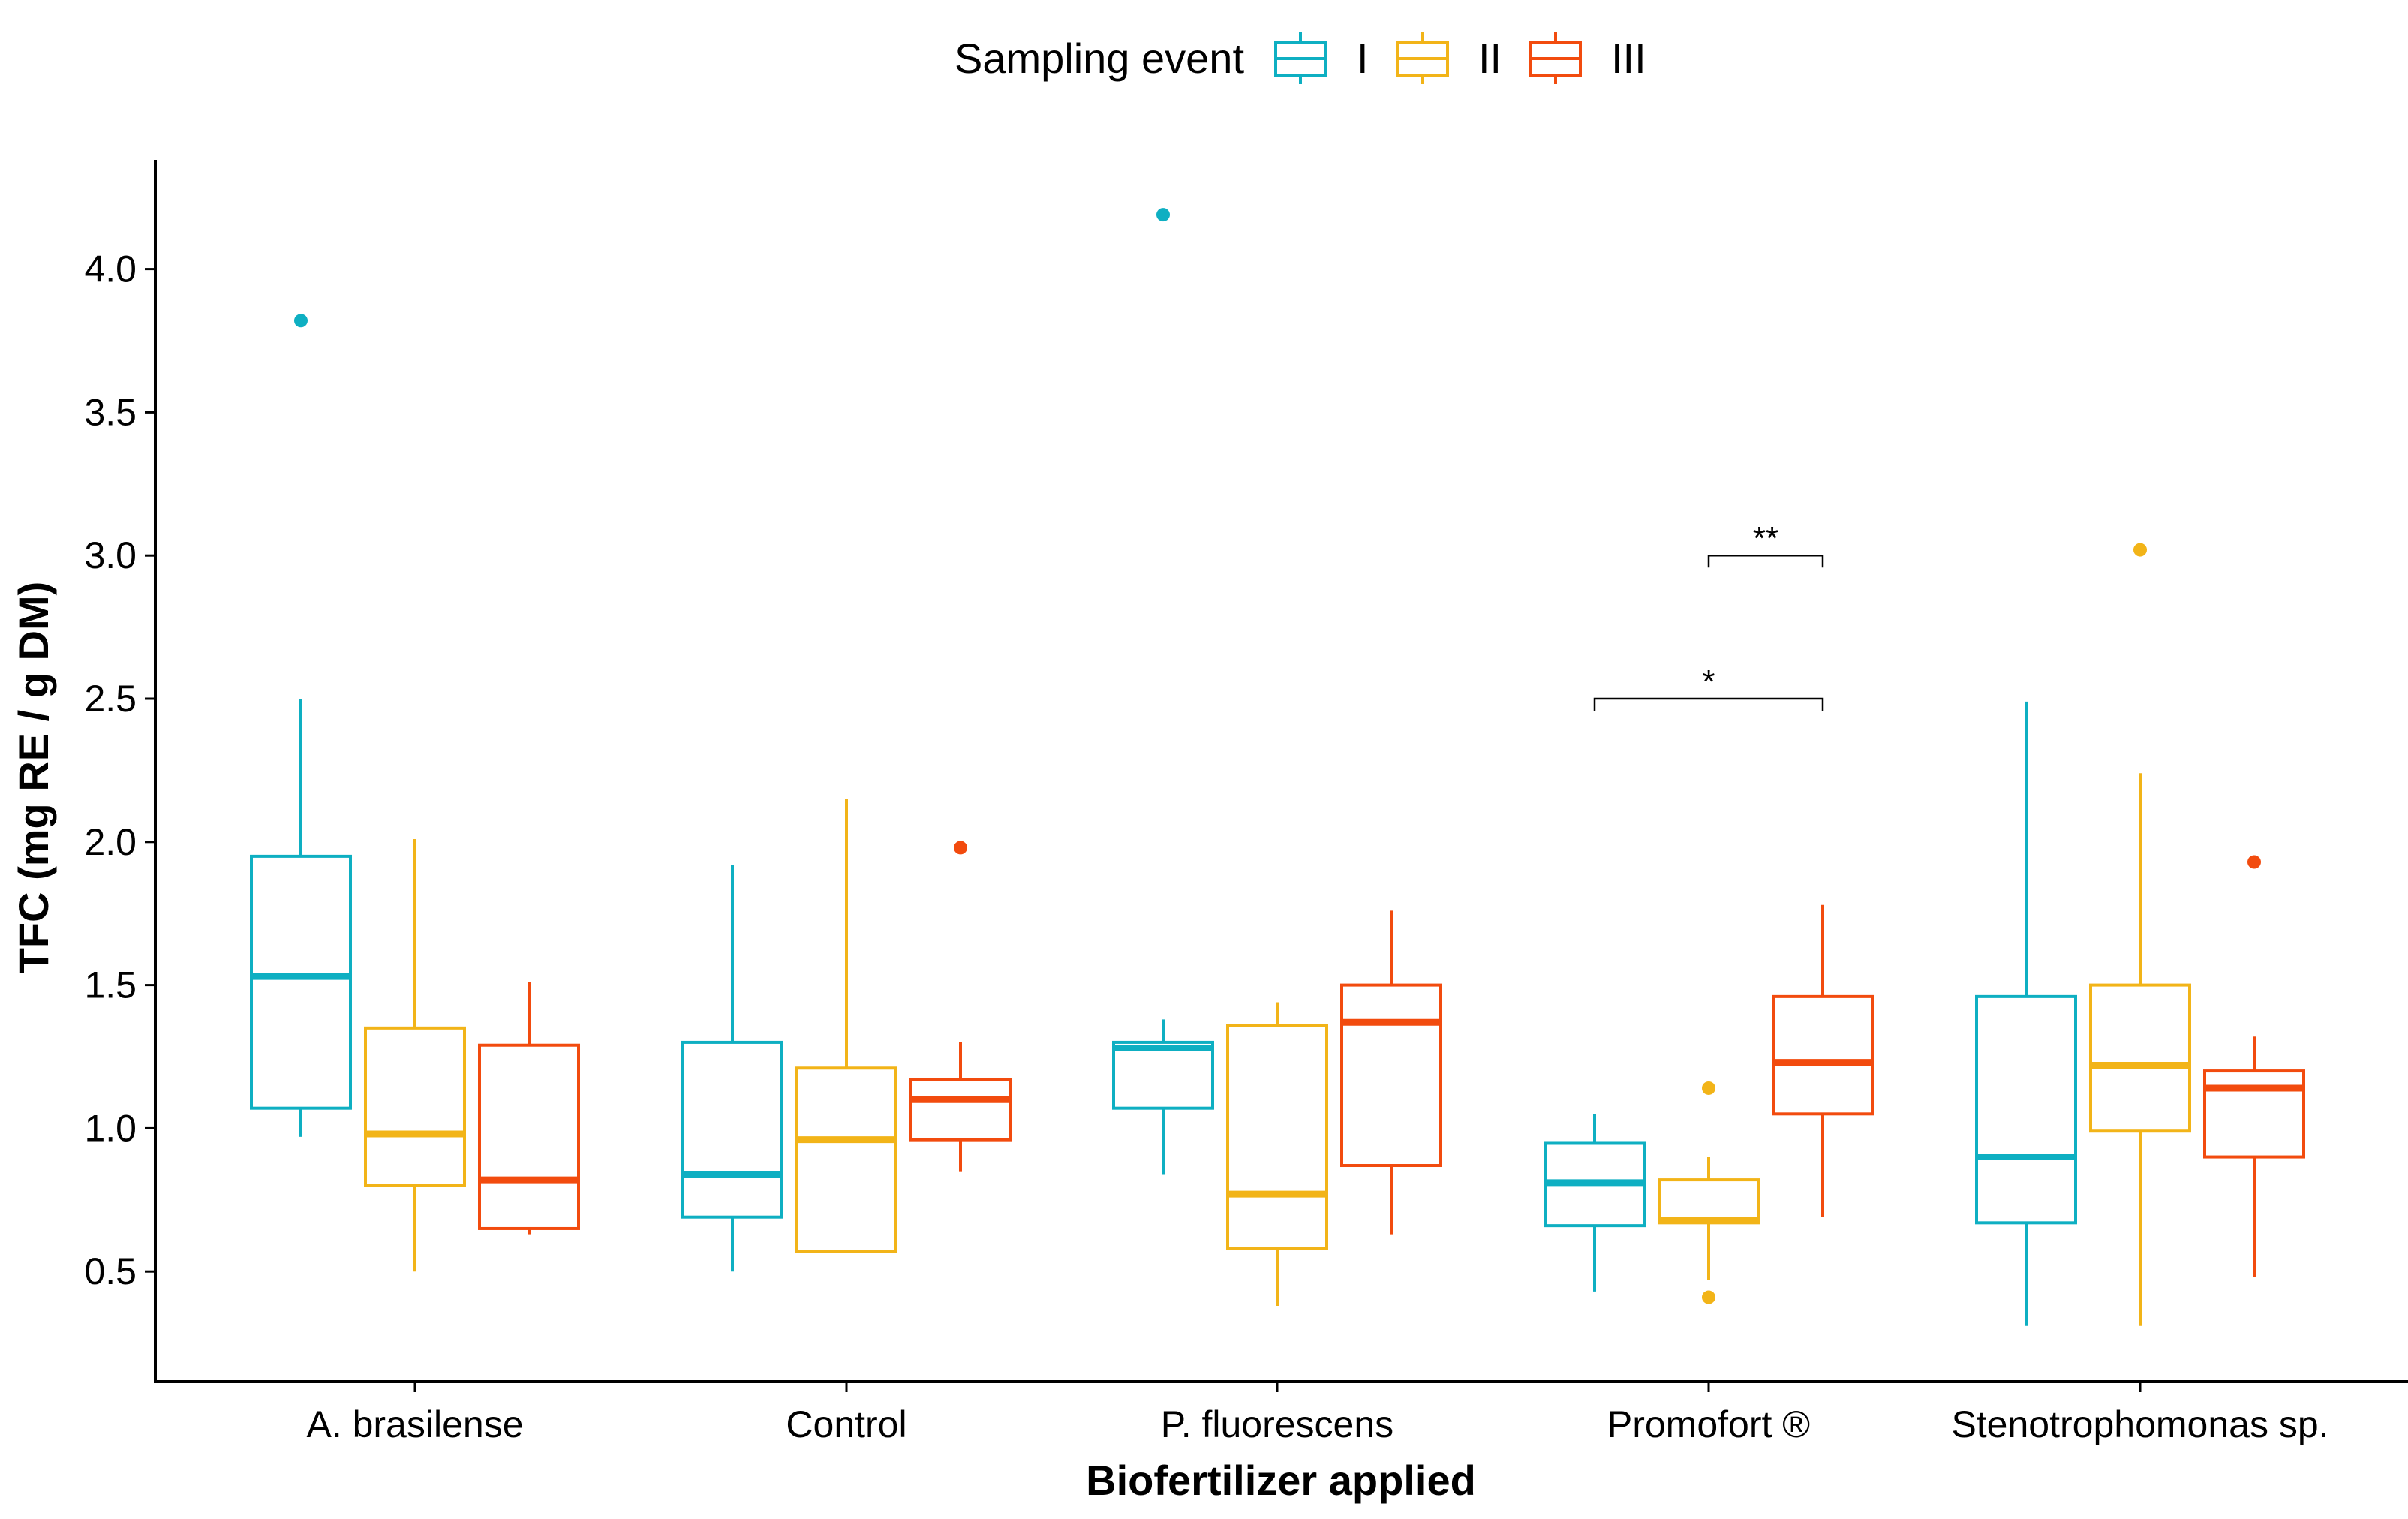 The height and width of the screenshot is (1519, 2408). What do you see at coordinates (1628, 58) in the screenshot?
I see `legend-label-iii: III` at bounding box center [1628, 58].